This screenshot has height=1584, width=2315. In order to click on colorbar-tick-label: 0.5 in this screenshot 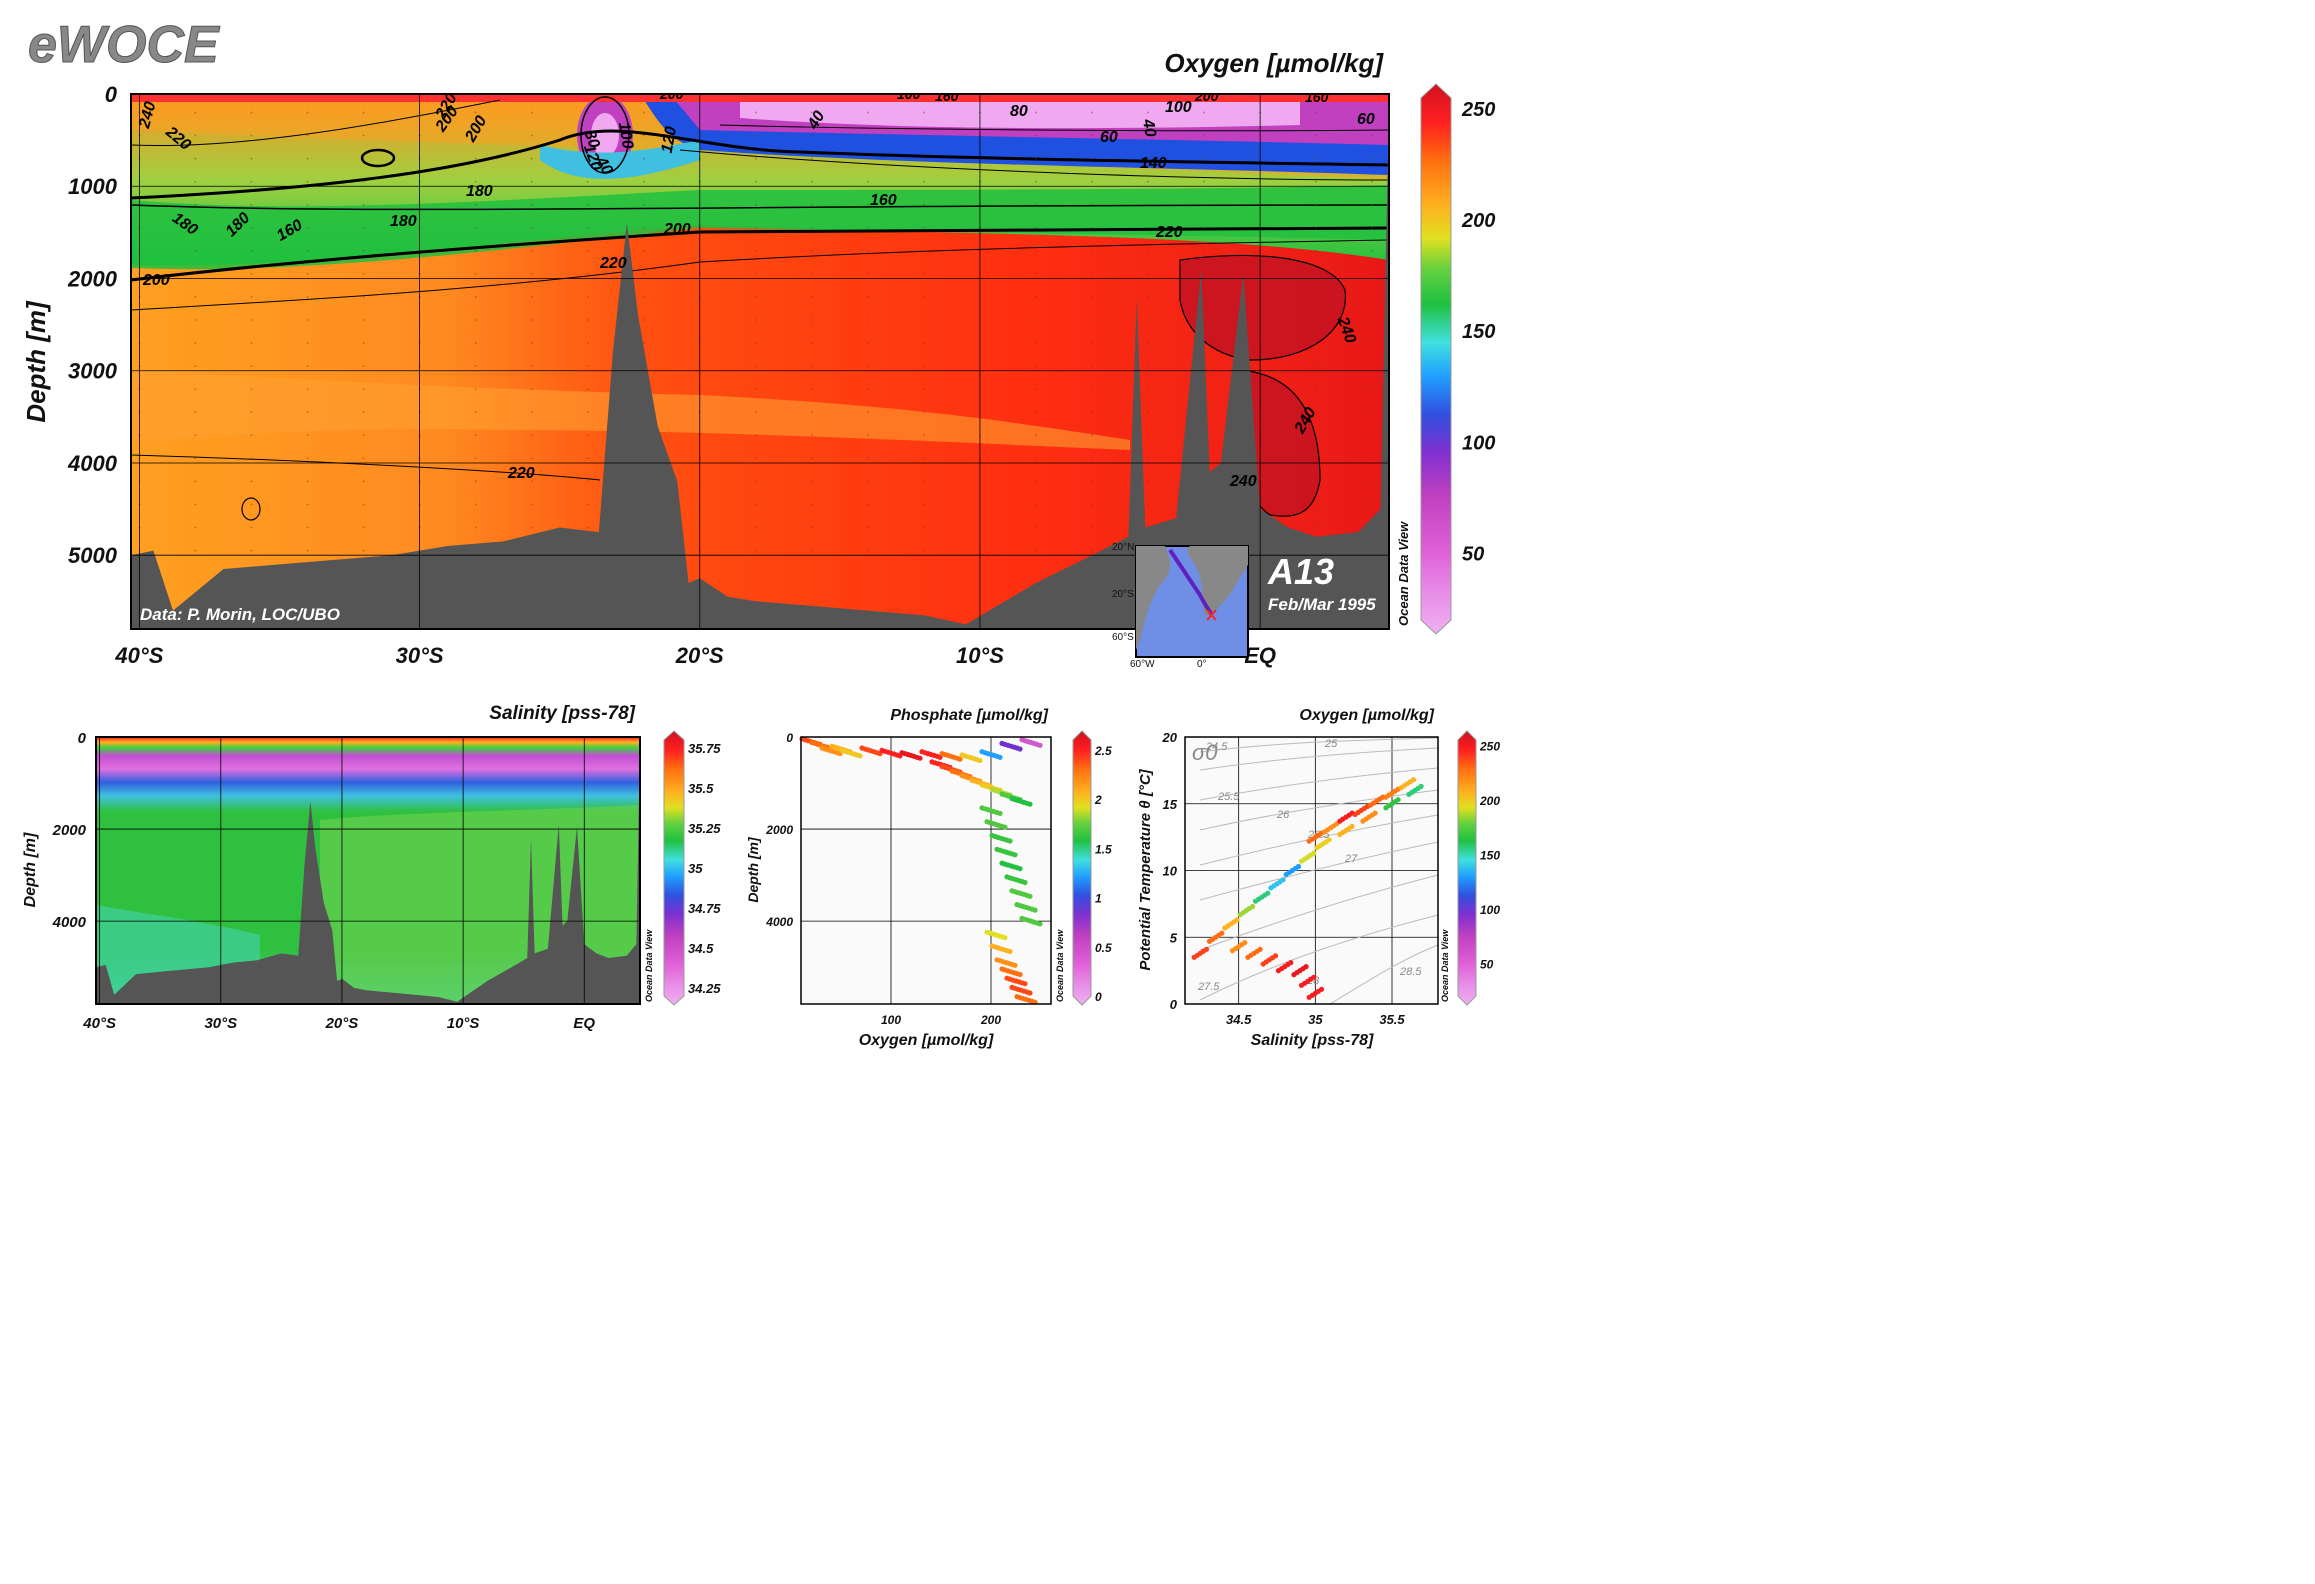, I will do `click(1103, 948)`.